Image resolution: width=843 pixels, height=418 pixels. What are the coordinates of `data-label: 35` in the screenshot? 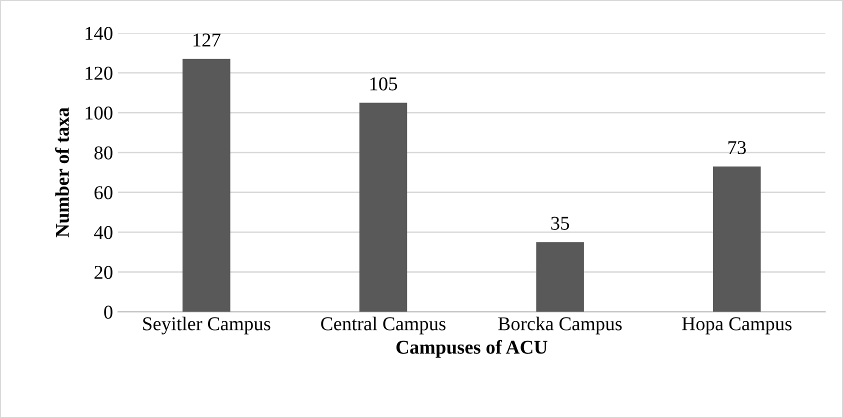 It's located at (560, 223).